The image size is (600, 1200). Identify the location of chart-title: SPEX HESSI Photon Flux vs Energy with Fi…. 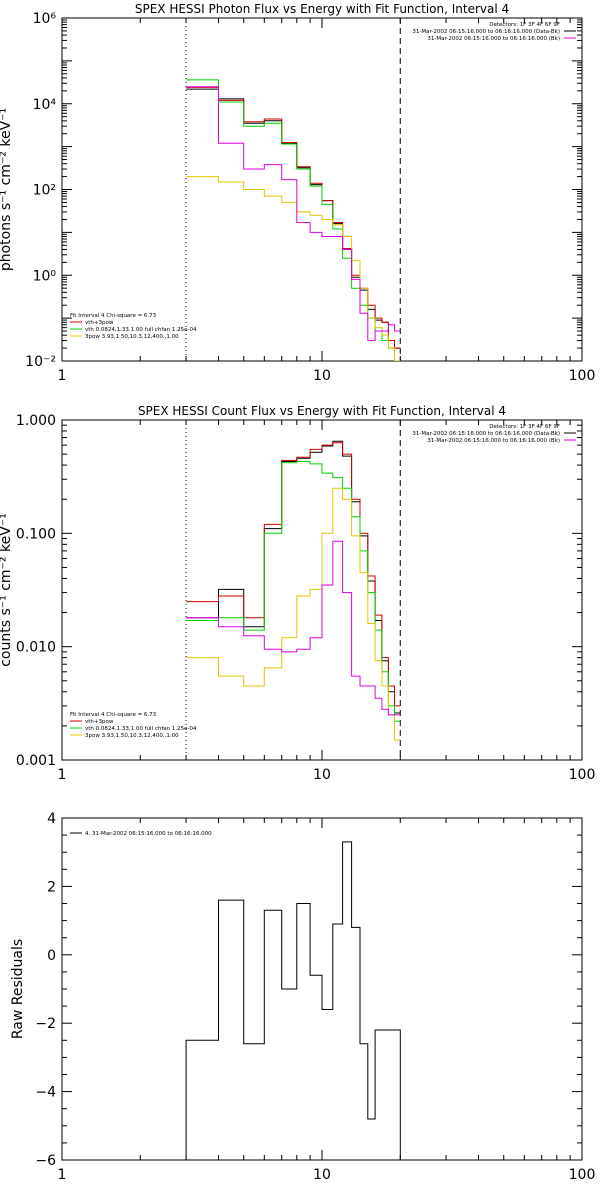
(322, 9).